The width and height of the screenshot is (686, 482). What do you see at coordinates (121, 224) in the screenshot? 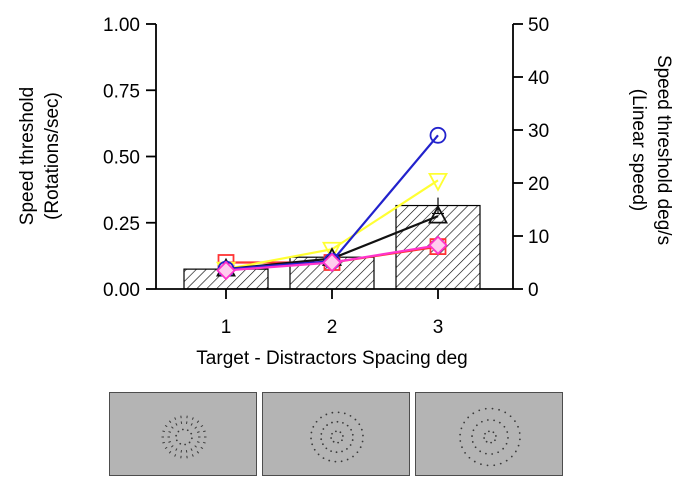
I see `left-tick-label: 0.25` at bounding box center [121, 224].